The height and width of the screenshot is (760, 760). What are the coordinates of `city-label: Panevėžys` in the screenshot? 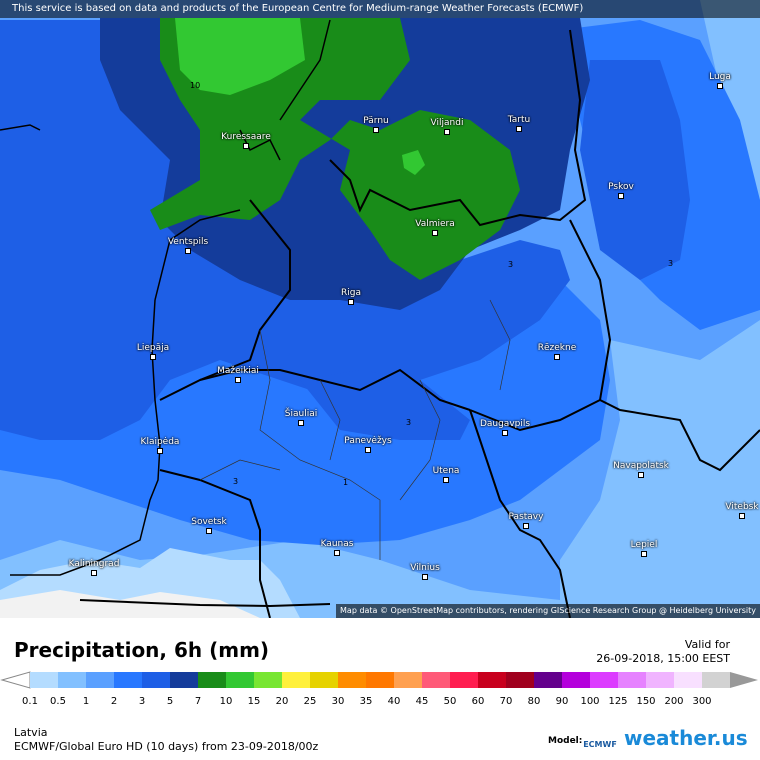 It's located at (368, 441).